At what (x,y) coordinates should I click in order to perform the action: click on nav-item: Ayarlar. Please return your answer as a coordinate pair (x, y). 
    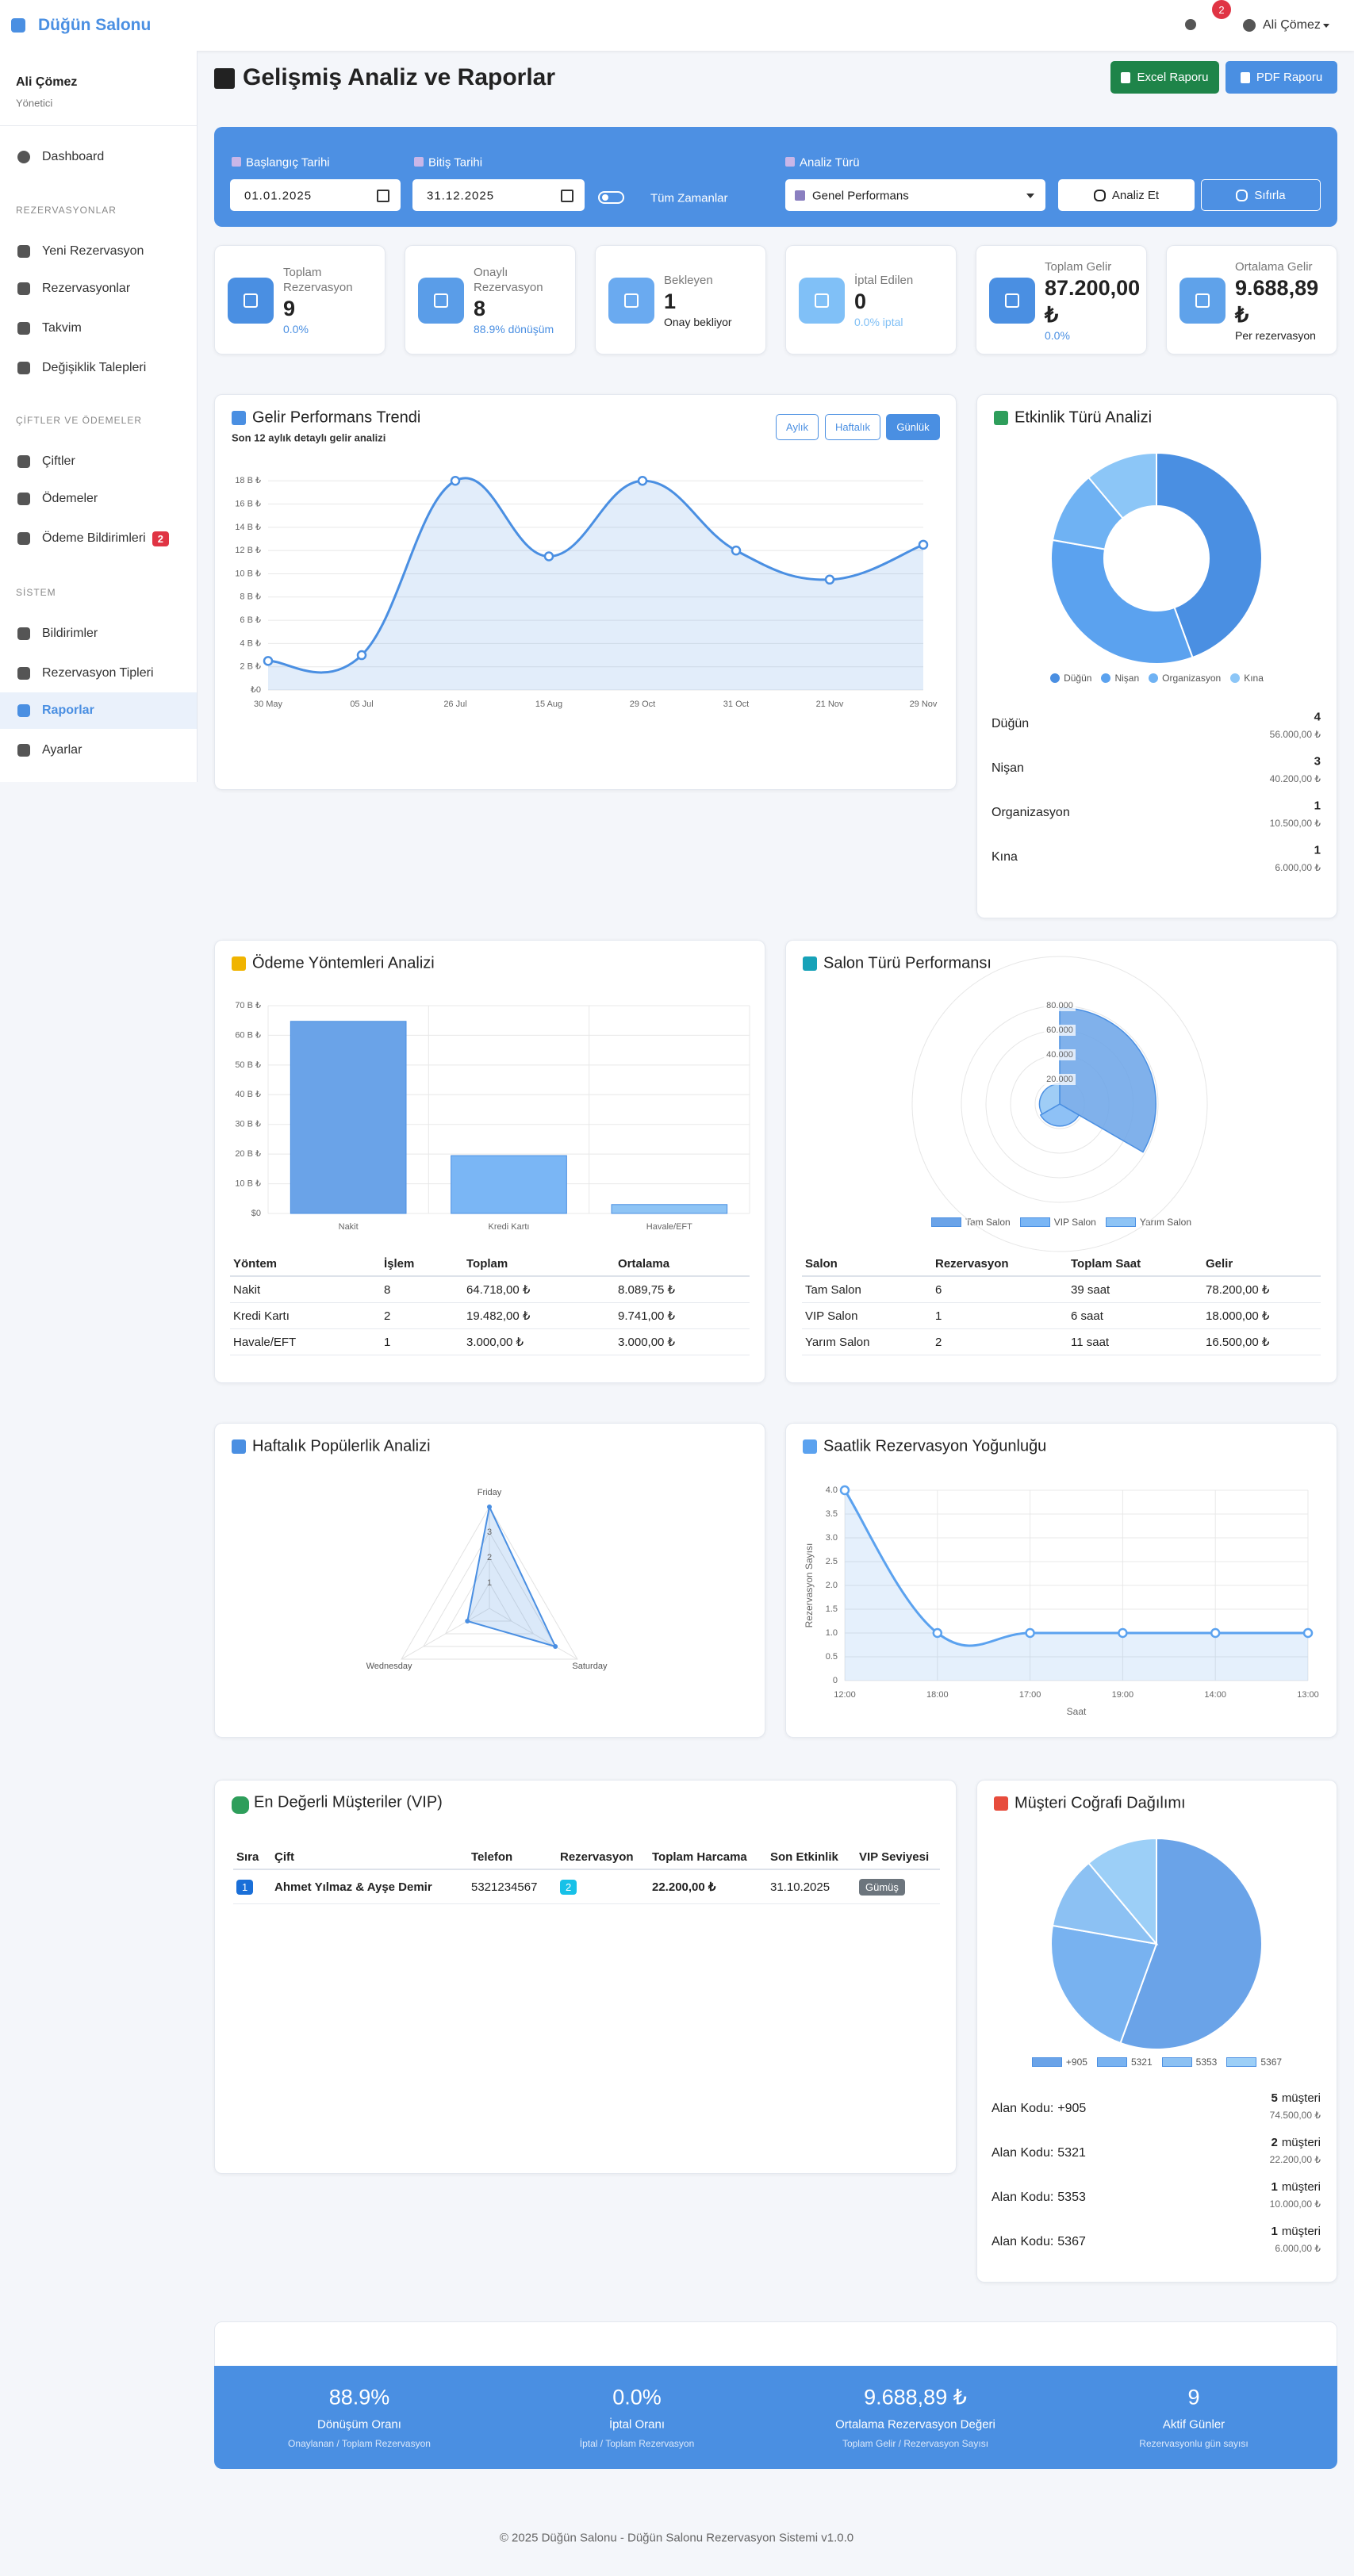
    Looking at the image, I should click on (117, 751).